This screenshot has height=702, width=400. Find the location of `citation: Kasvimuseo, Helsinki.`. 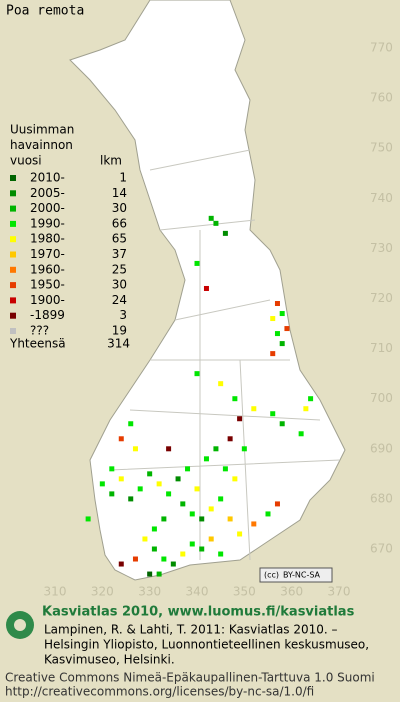

citation: Kasvimuseo, Helsinki. is located at coordinates (109, 660).